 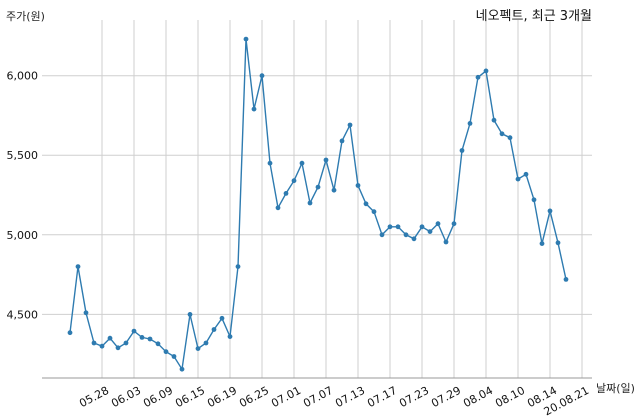 I want to click on x-tick-label: 07.23, so click(x=414, y=397).